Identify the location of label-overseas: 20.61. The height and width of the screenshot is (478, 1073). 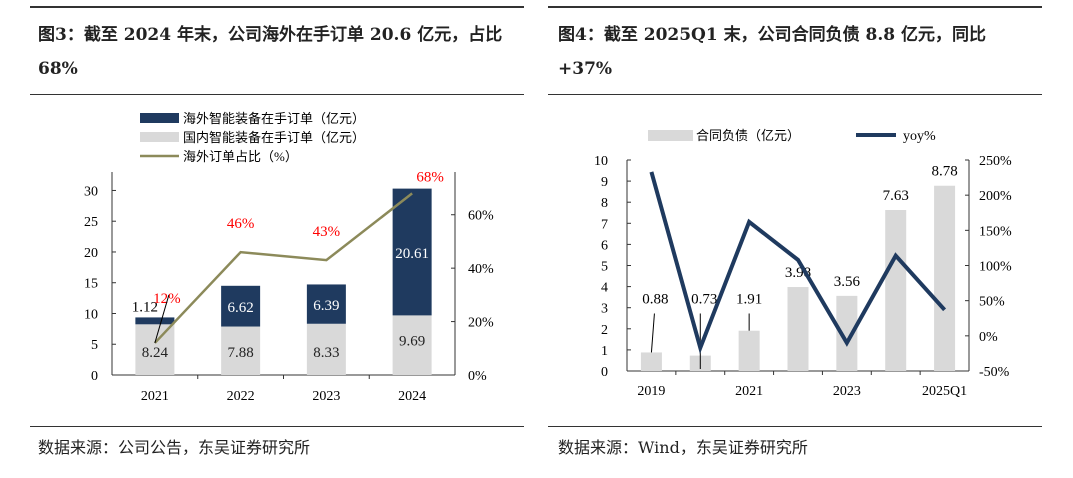
(412, 254).